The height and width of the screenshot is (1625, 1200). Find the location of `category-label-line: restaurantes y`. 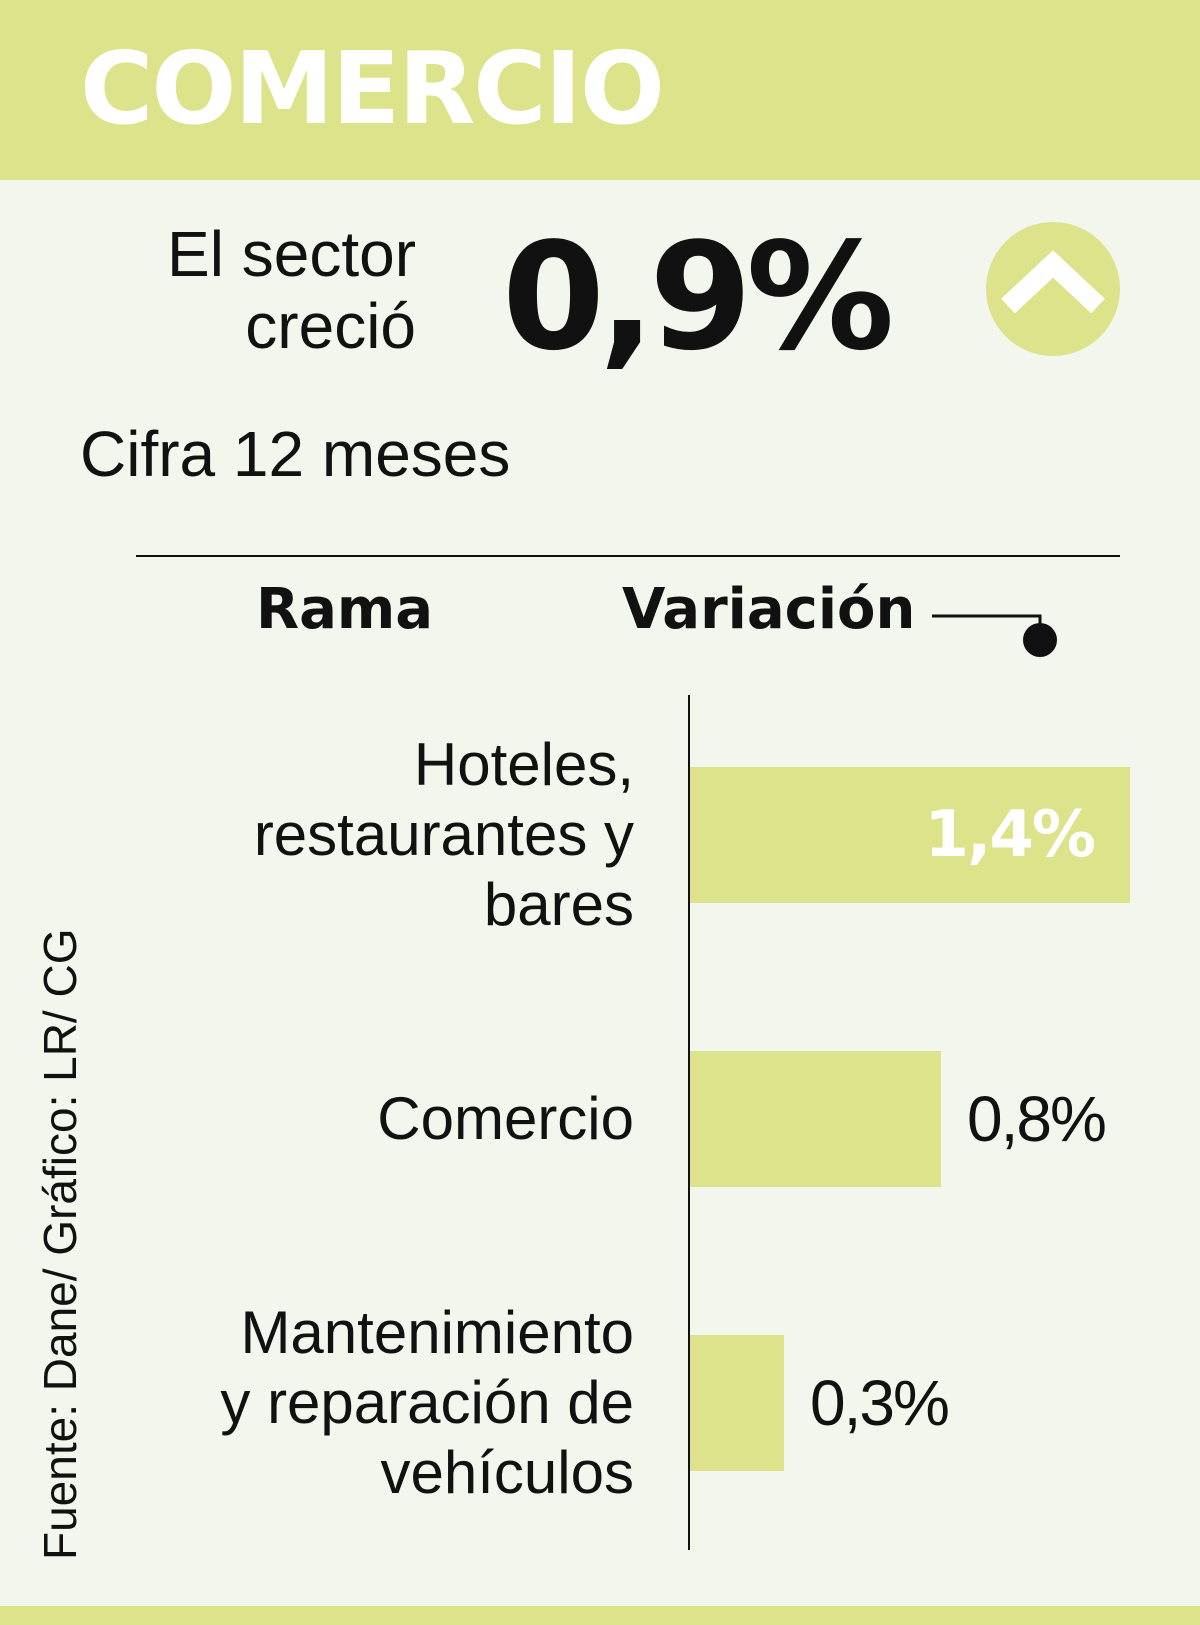

category-label-line: restaurantes y is located at coordinates (443, 834).